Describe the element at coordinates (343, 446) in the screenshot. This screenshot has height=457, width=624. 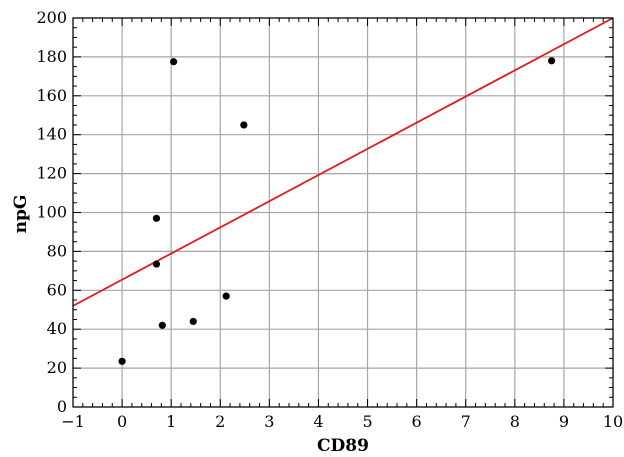
I see `x-axis-title: CD89` at that location.